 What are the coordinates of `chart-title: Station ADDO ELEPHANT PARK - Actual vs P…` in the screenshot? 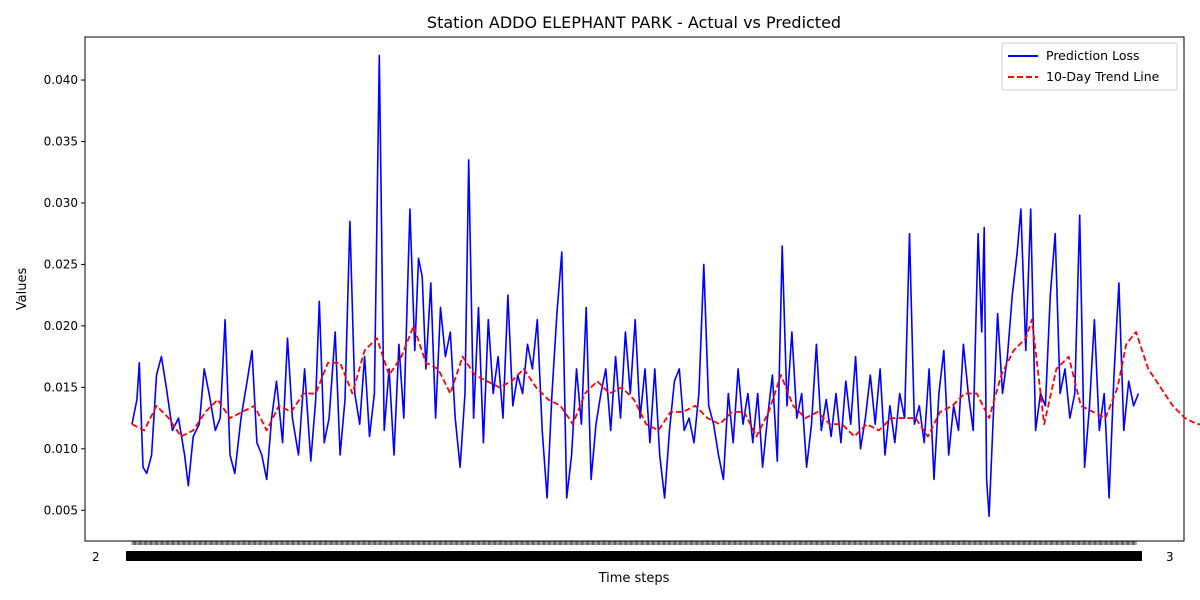 It's located at (634, 22).